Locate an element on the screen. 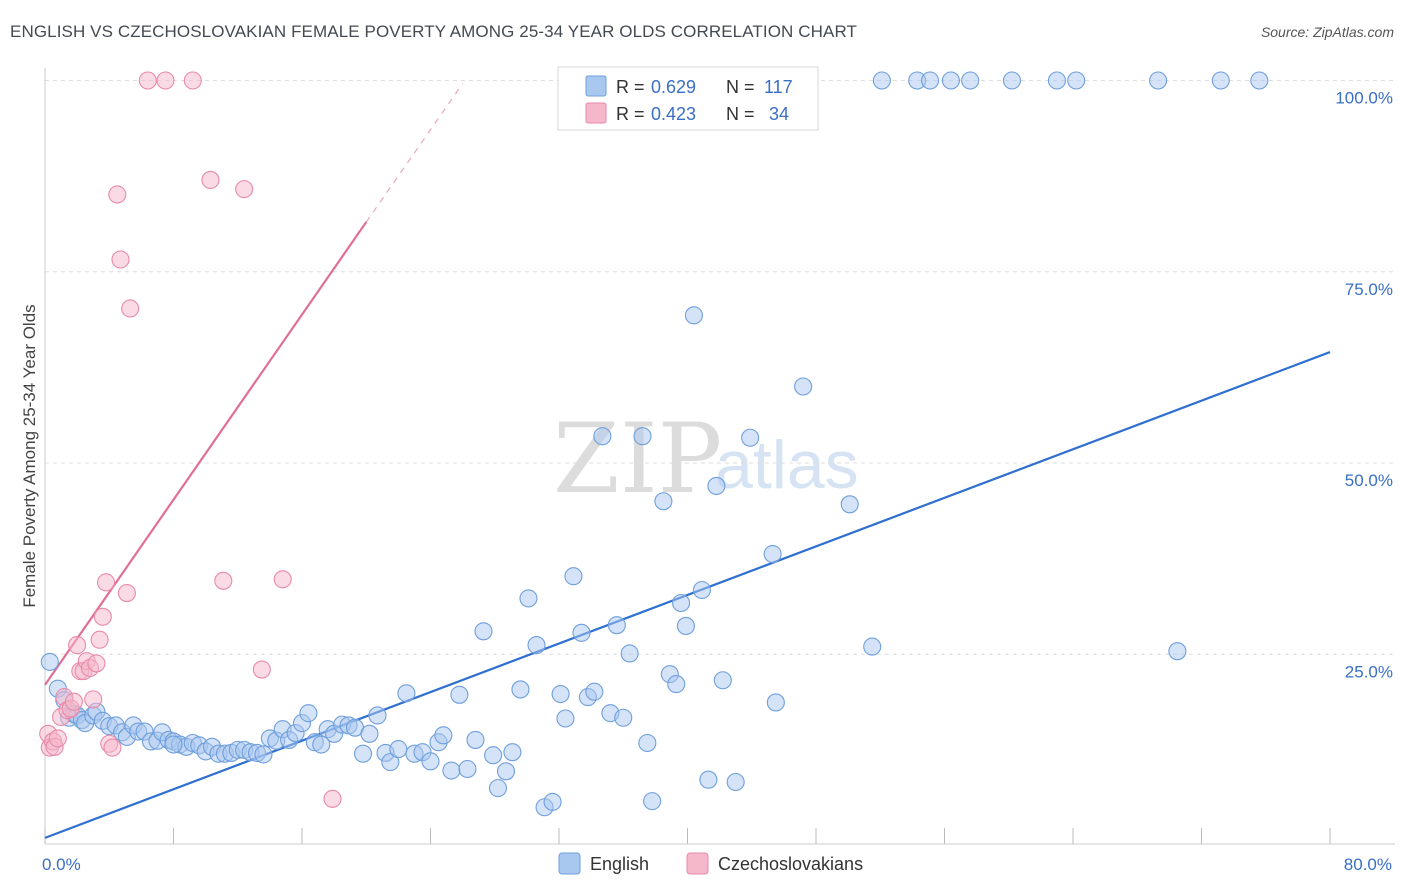 The height and width of the screenshot is (892, 1406). source-attribution: Source: ZipAtlas.com is located at coordinates (1327, 32).